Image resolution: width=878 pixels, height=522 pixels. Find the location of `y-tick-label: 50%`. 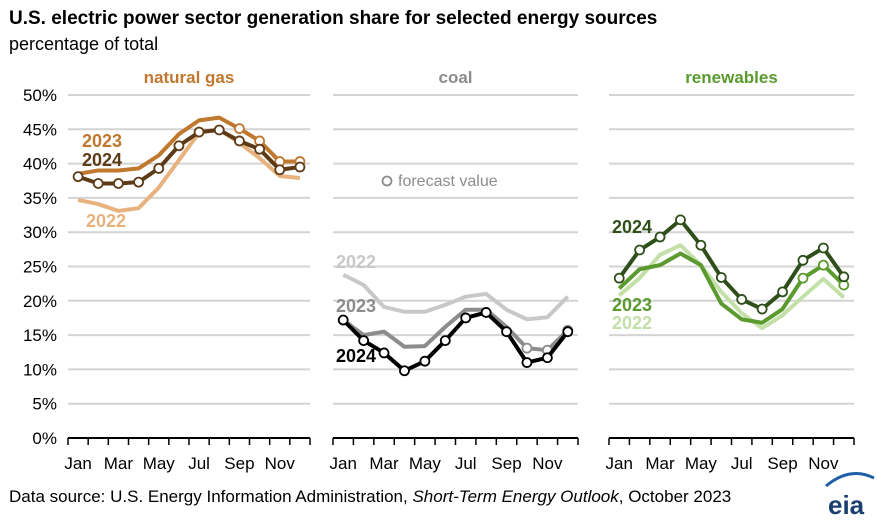

y-tick-label: 50% is located at coordinates (40, 95).